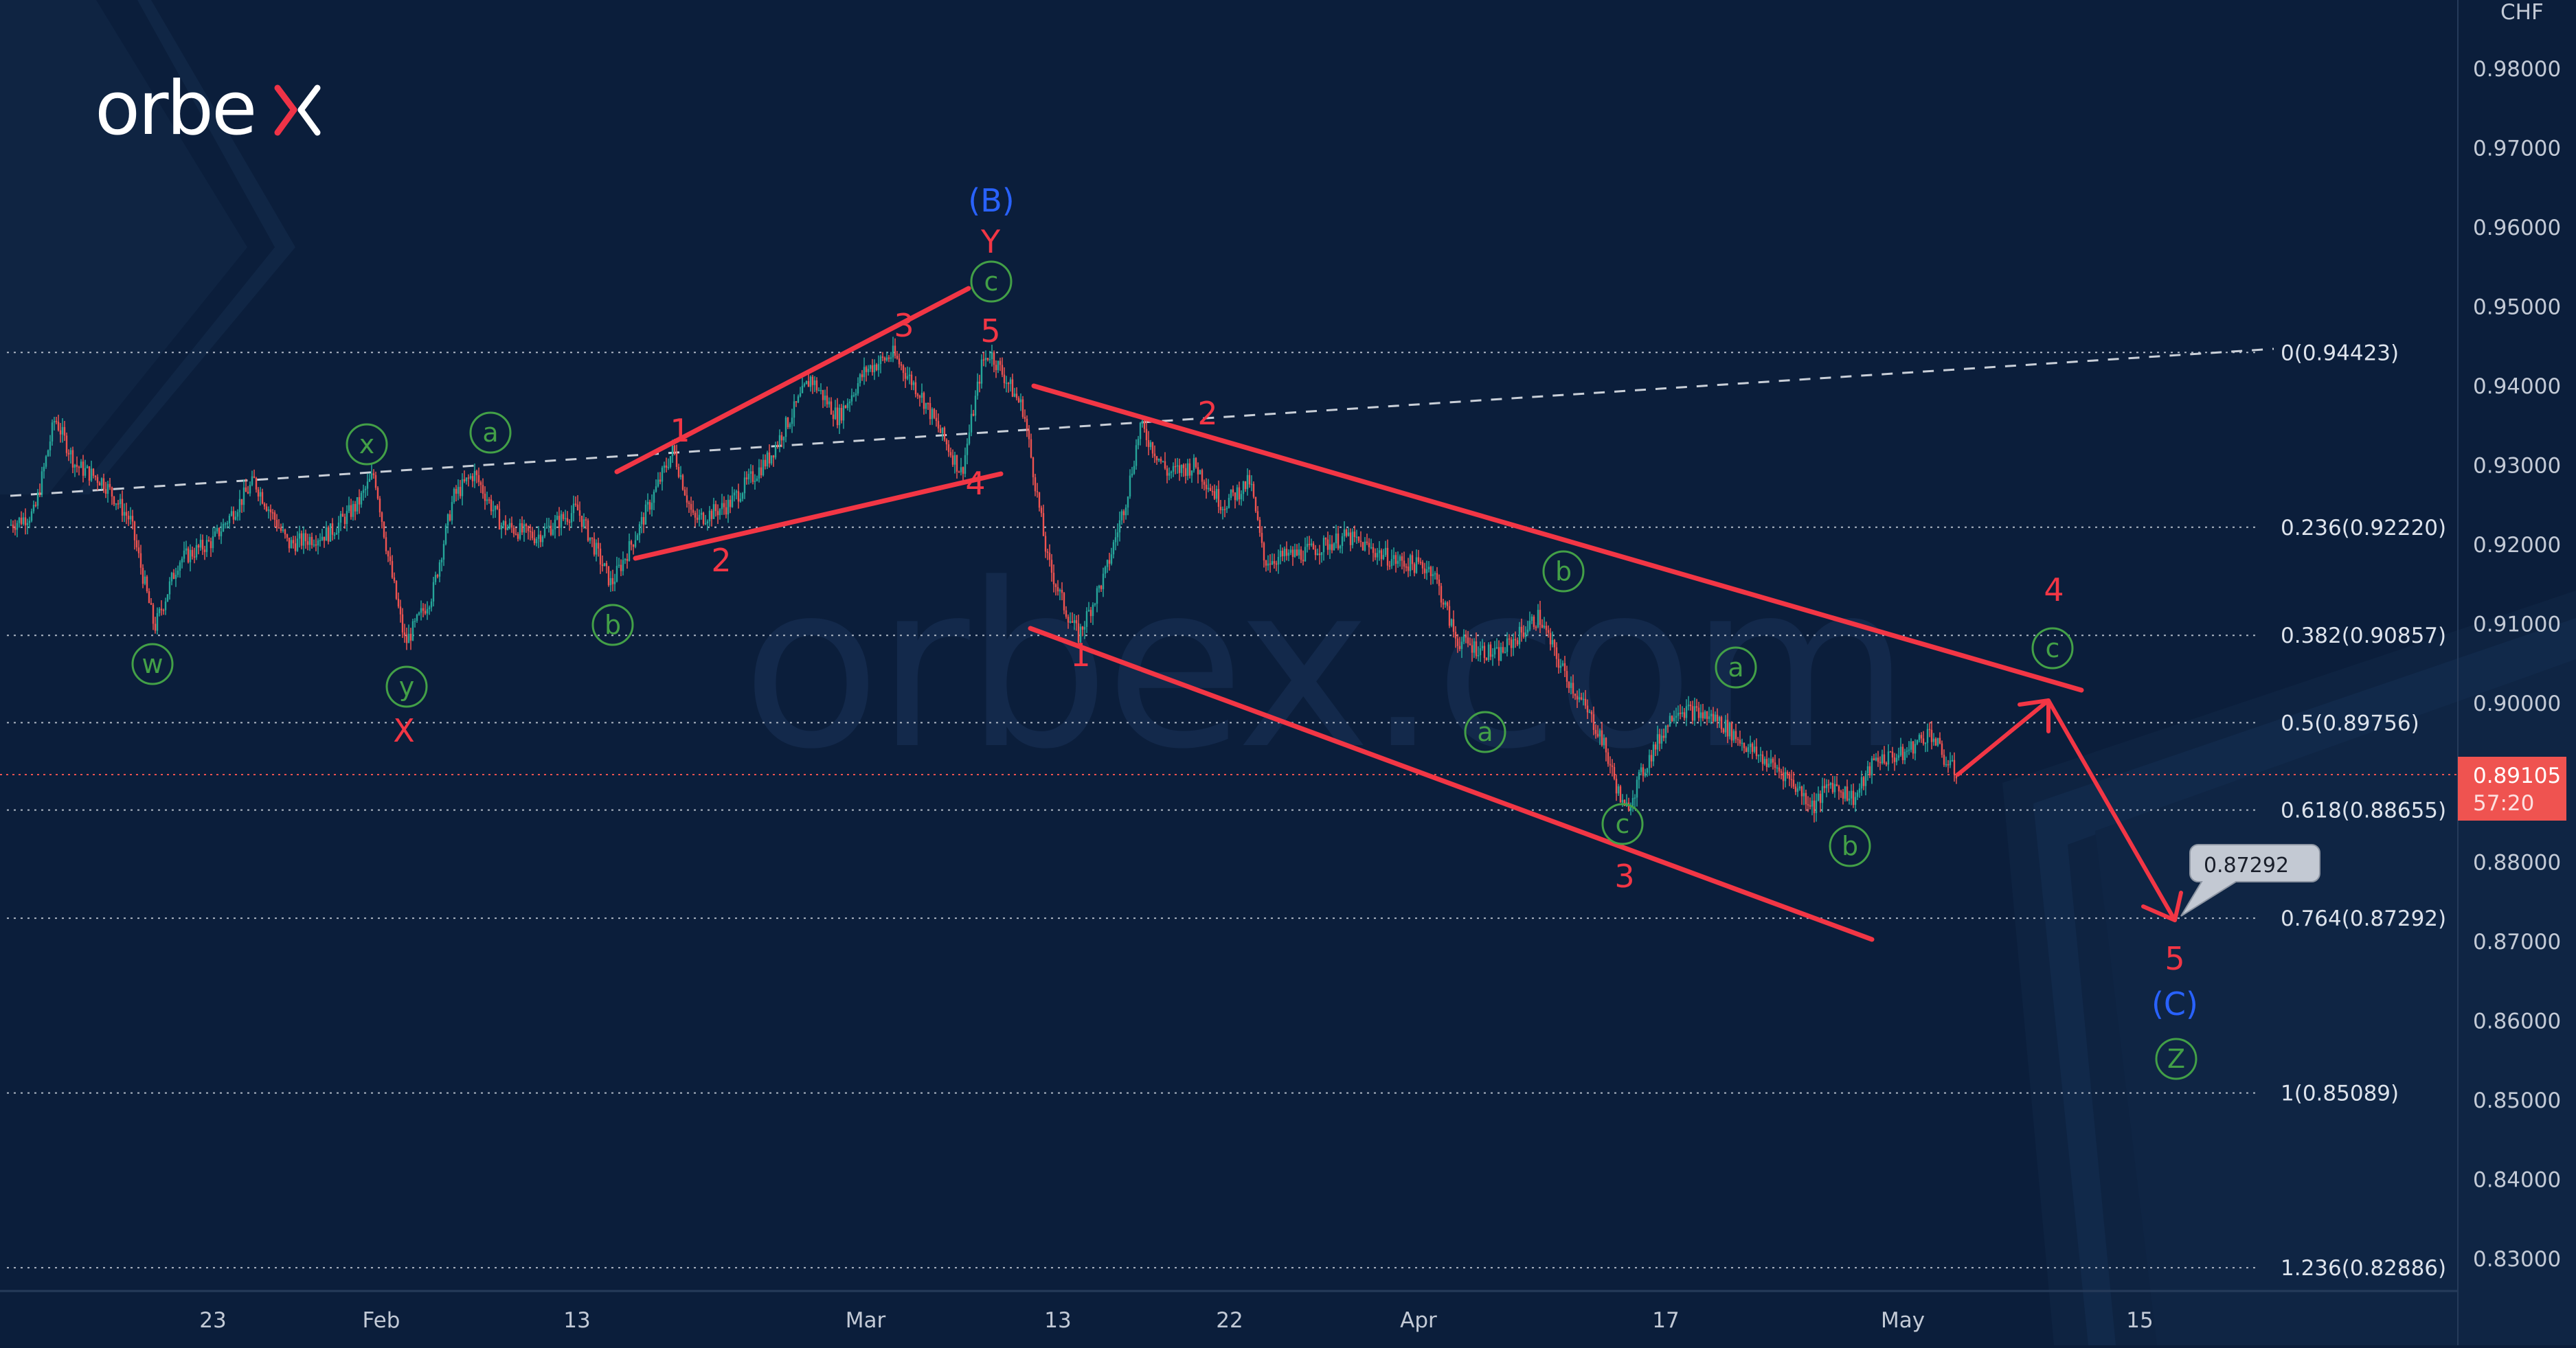 The width and height of the screenshot is (2576, 1348). Describe the element at coordinates (2517, 1021) in the screenshot. I see `price-tick: 0.86000` at that location.